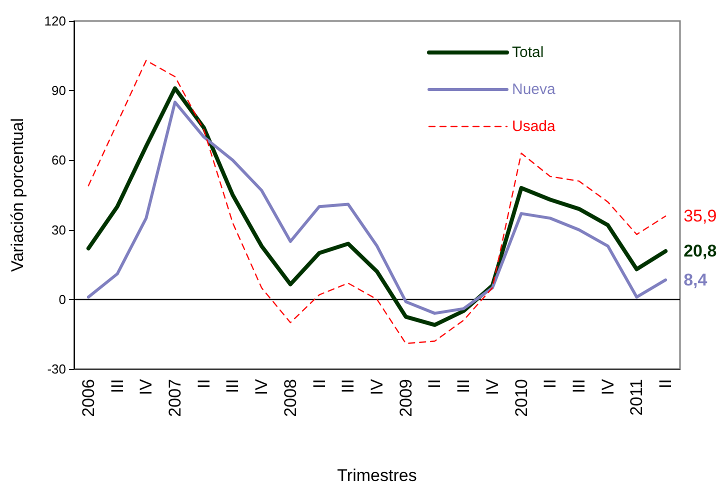  Describe the element at coordinates (17, 195) in the screenshot. I see `y-axis-title: Variación porcentual` at that location.